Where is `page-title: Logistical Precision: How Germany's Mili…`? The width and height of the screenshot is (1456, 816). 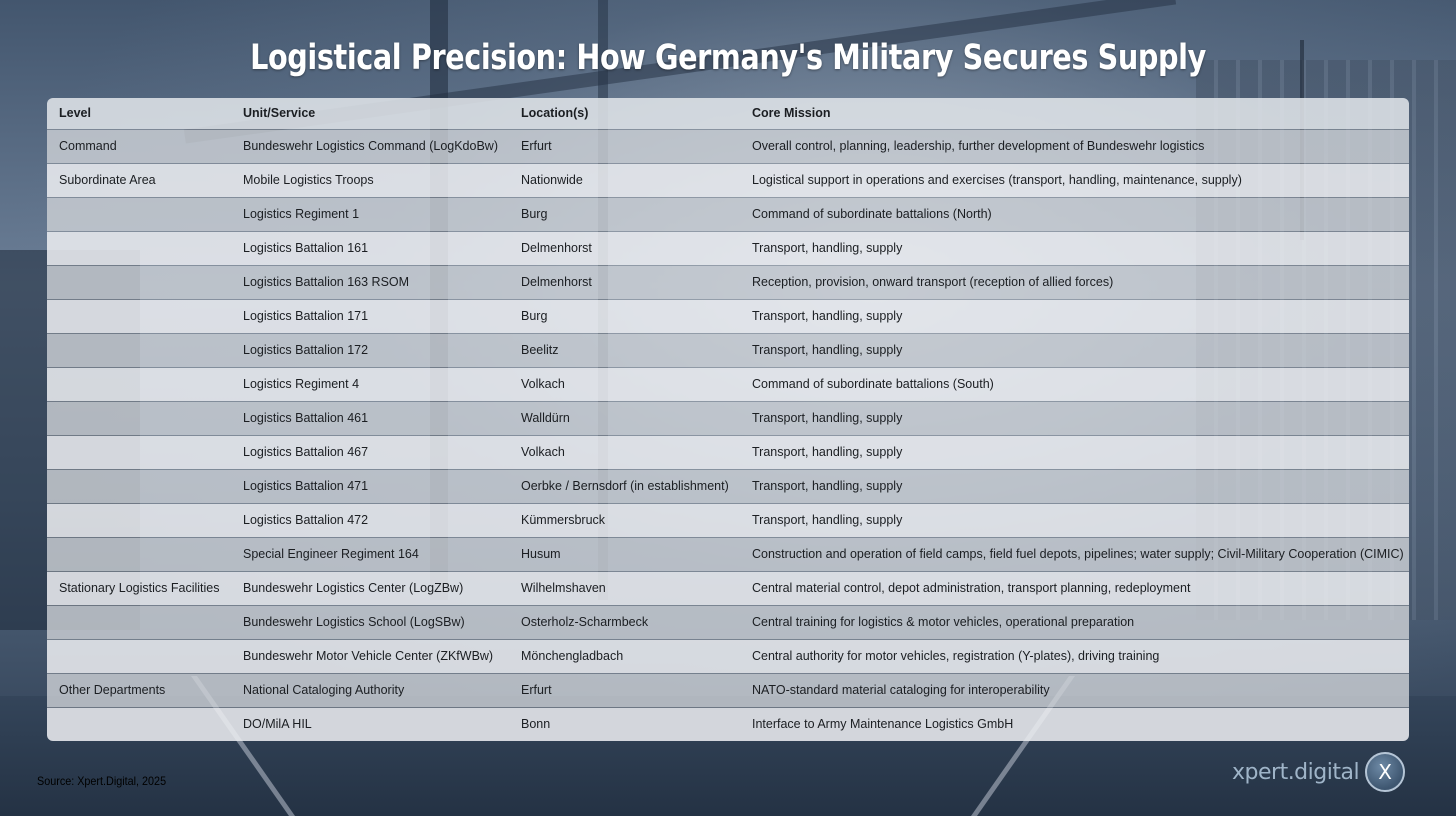
page-title: Logistical Precision: How Germany's Mili… is located at coordinates (728, 58).